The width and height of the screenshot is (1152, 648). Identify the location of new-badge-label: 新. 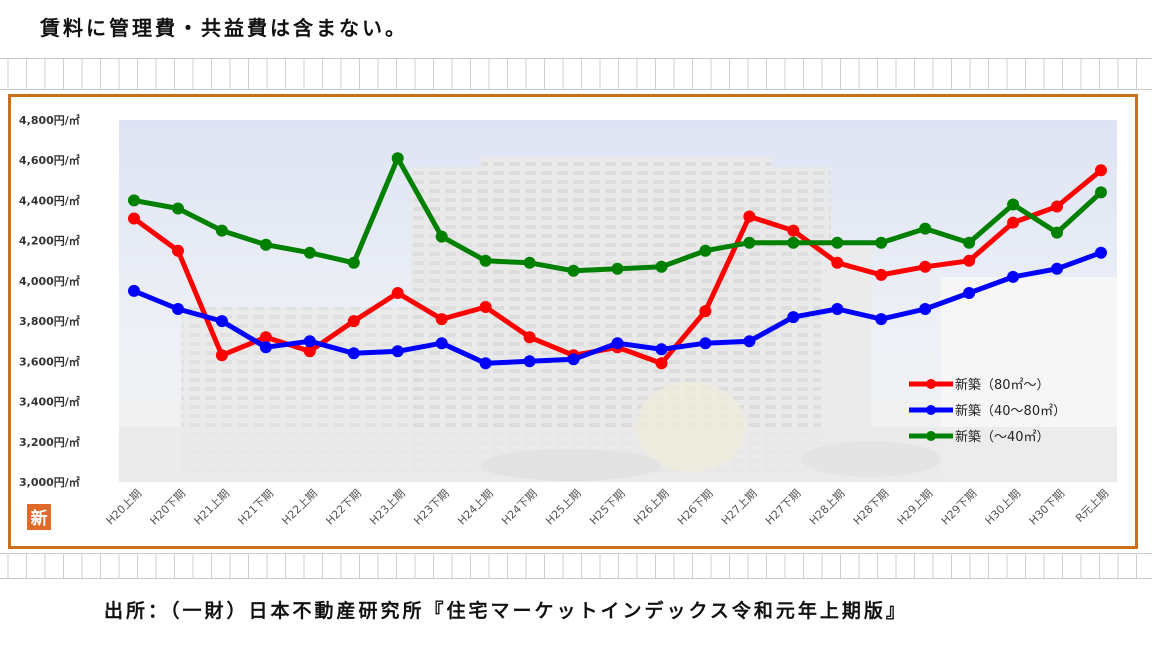
(39, 518).